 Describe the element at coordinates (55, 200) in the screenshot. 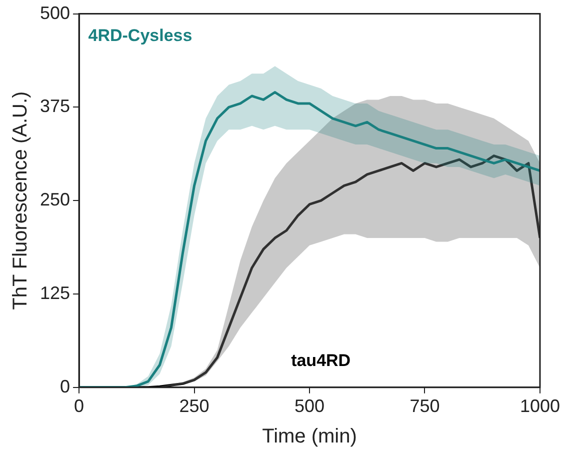

I see `y-tick-label: 250` at that location.